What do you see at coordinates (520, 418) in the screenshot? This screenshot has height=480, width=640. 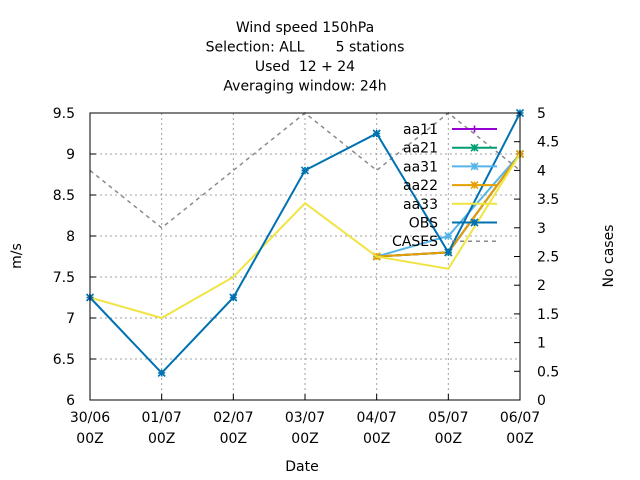 I see `x-tick-label: 06/07` at bounding box center [520, 418].